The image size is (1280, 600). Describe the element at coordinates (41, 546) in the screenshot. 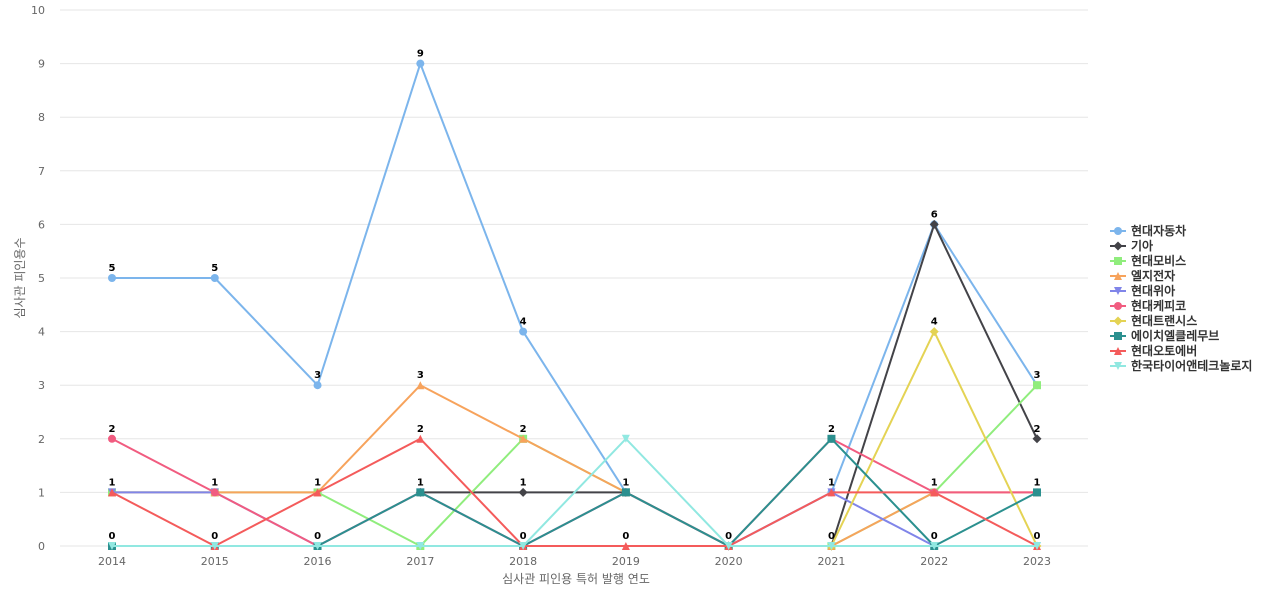

I see `y-tick-label: 0` at that location.